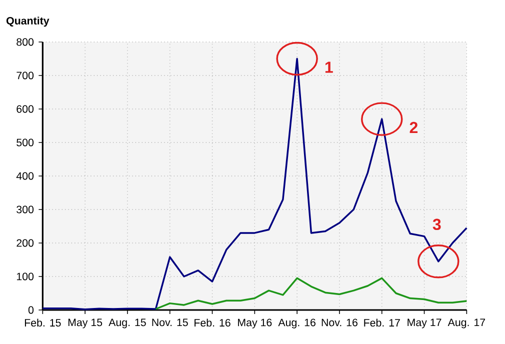 The width and height of the screenshot is (505, 344). What do you see at coordinates (425, 323) in the screenshot?
I see `x-tick-label: May 17` at bounding box center [425, 323].